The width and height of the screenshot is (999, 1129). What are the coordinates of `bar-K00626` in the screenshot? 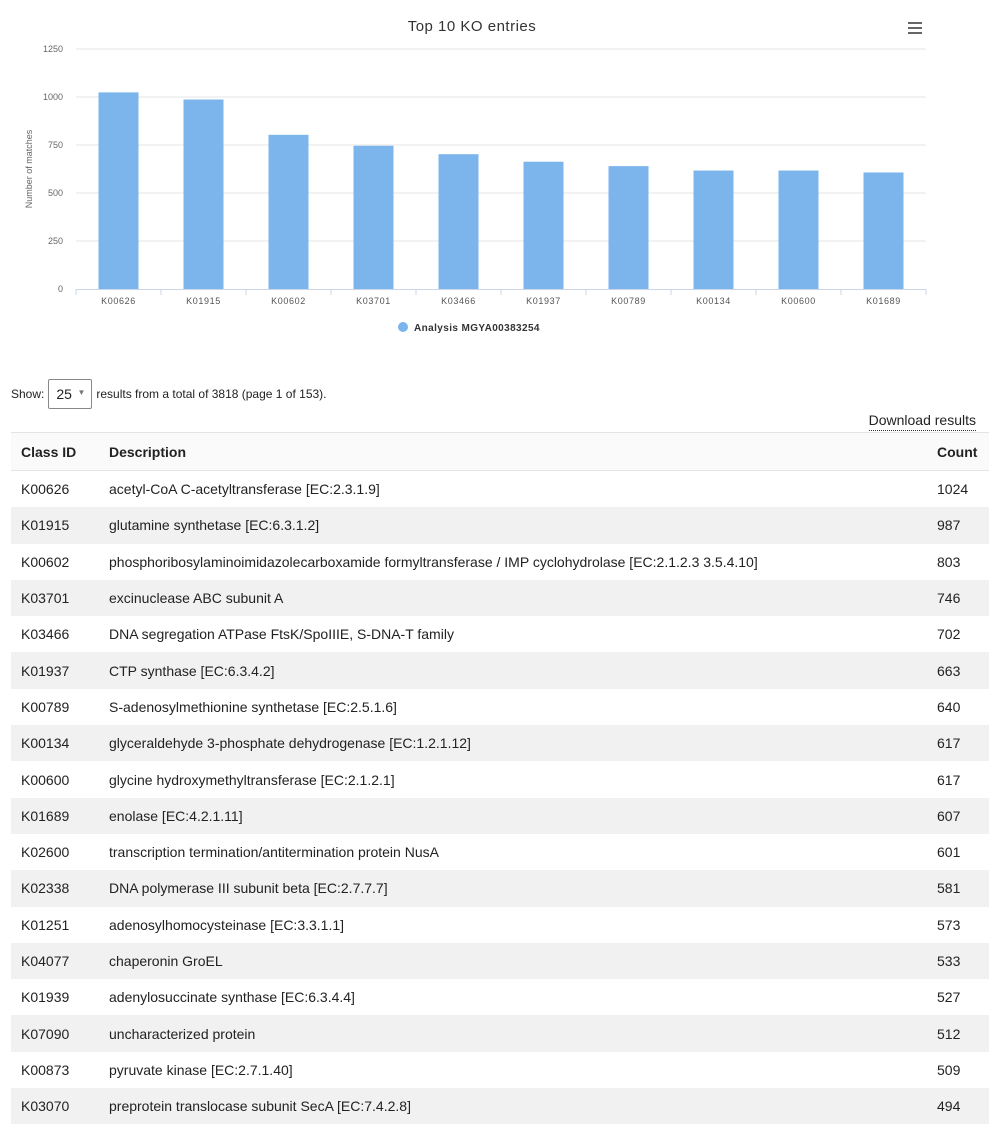 It's located at (118, 190).